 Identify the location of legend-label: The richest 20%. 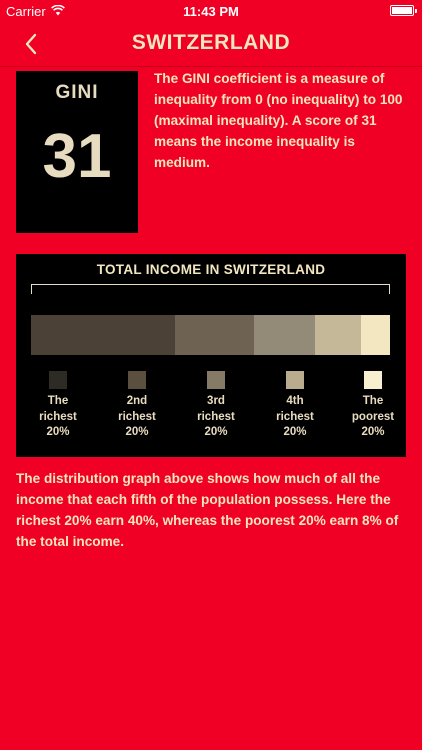
(58, 416).